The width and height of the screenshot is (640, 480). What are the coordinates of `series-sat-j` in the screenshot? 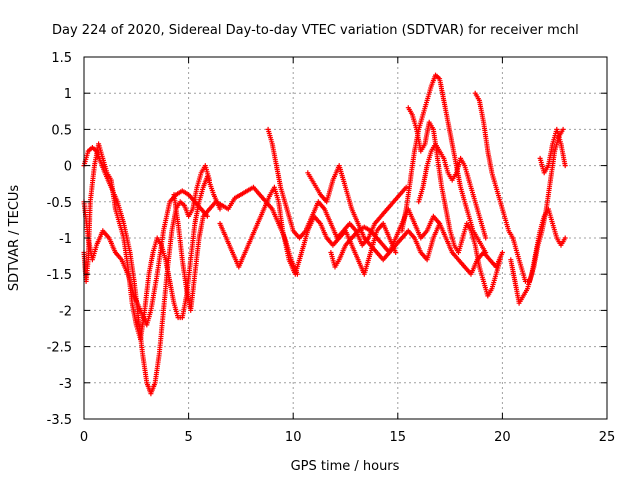 It's located at (454, 202).